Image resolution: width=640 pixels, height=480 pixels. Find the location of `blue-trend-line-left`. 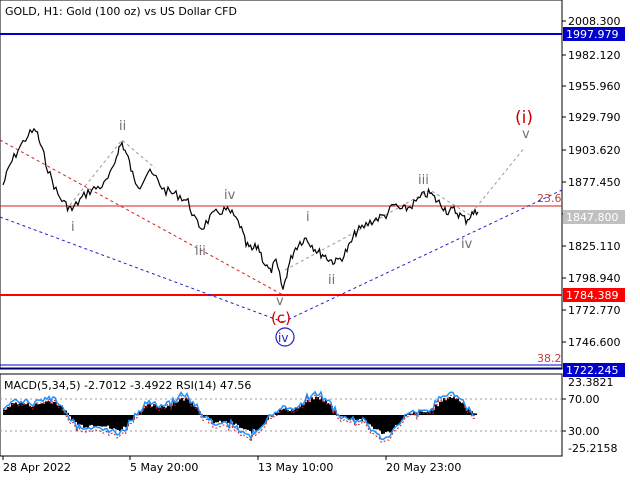

blue-trend-line-left is located at coordinates (142, 269).